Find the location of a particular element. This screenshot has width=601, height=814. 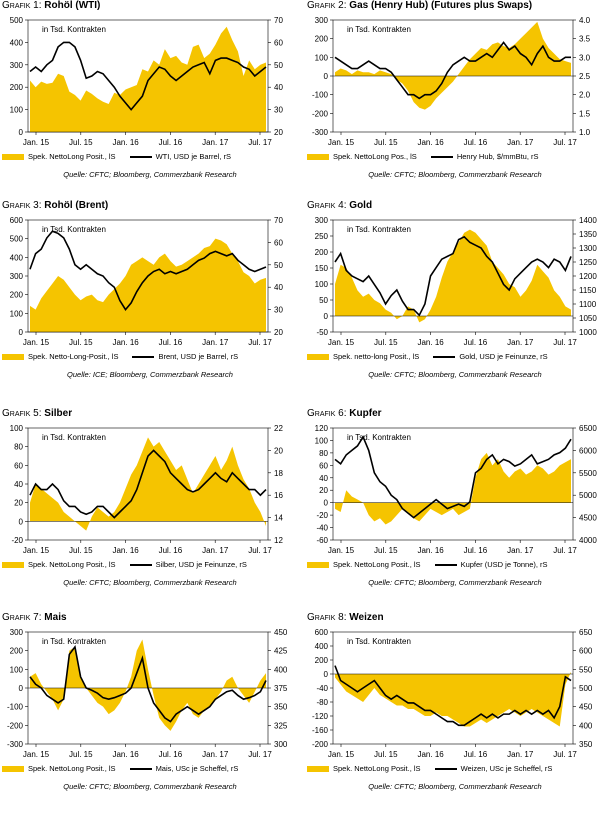

left-axis-tick-label: 120 is located at coordinates (322, 428).